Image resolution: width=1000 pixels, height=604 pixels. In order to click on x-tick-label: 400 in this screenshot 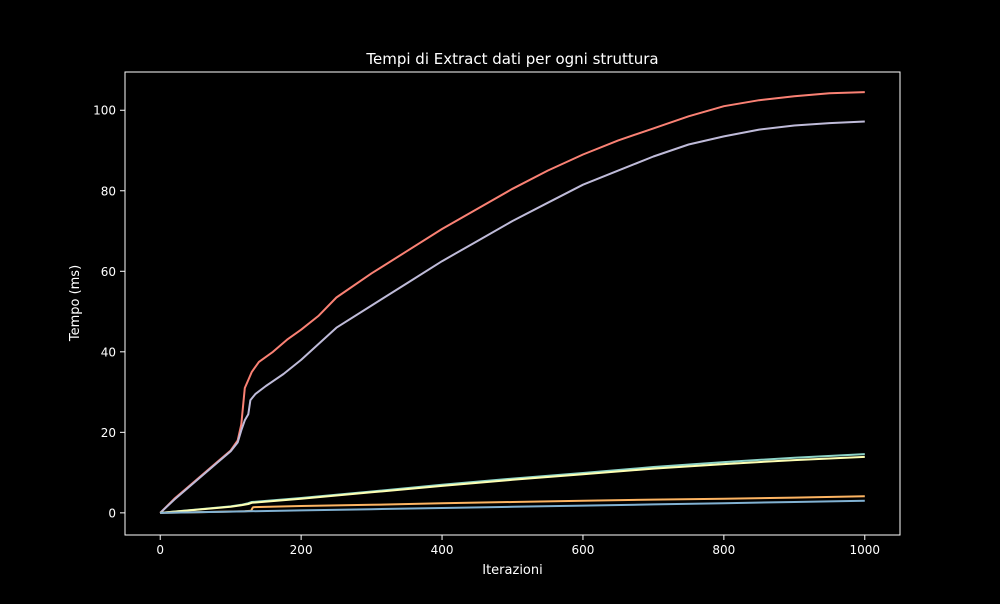, I will do `click(442, 550)`.